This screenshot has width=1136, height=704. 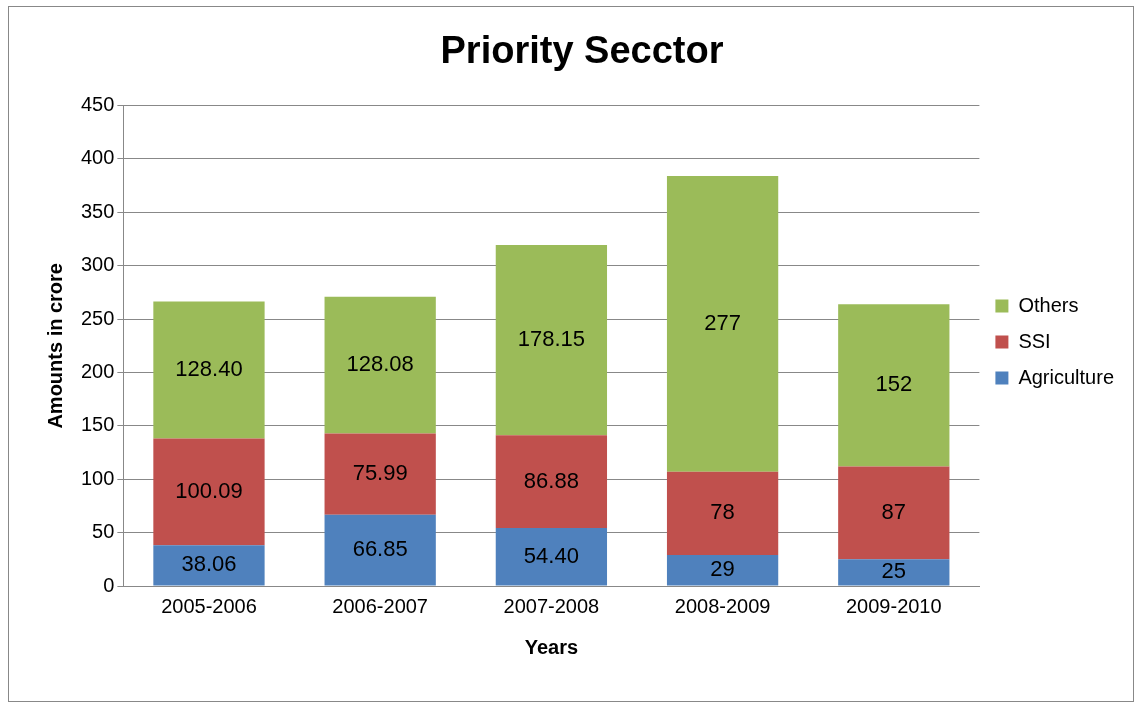 I want to click on x-tick-label: 2006-2007, so click(x=380, y=605).